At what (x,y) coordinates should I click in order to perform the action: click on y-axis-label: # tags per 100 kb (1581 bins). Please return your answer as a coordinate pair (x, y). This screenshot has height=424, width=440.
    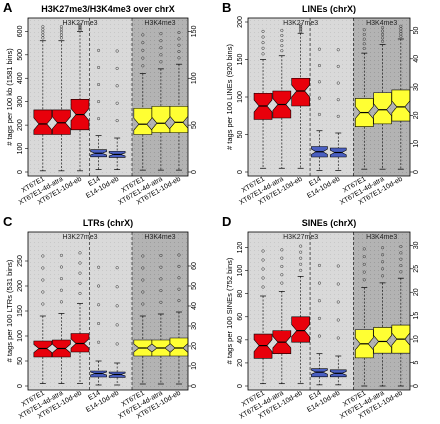
    Looking at the image, I should click on (9, 97).